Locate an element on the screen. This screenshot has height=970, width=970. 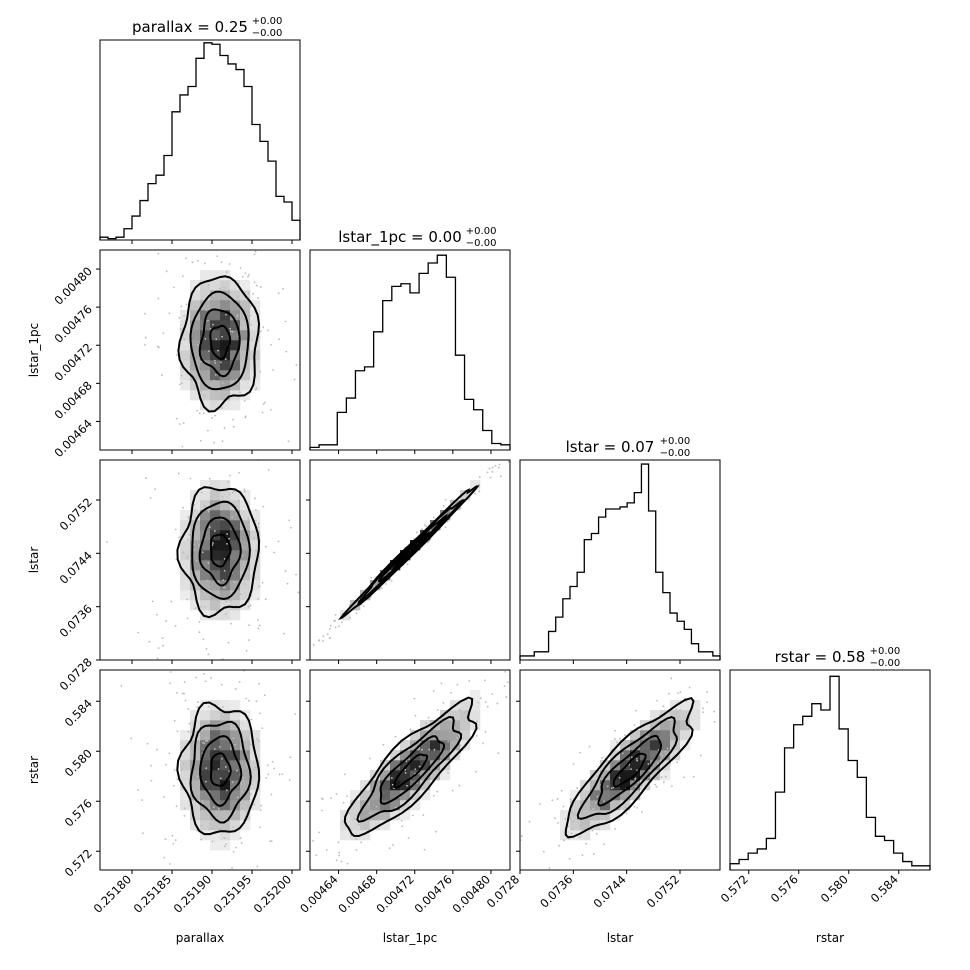
contour-1.5sigma is located at coordinates (219, 340).